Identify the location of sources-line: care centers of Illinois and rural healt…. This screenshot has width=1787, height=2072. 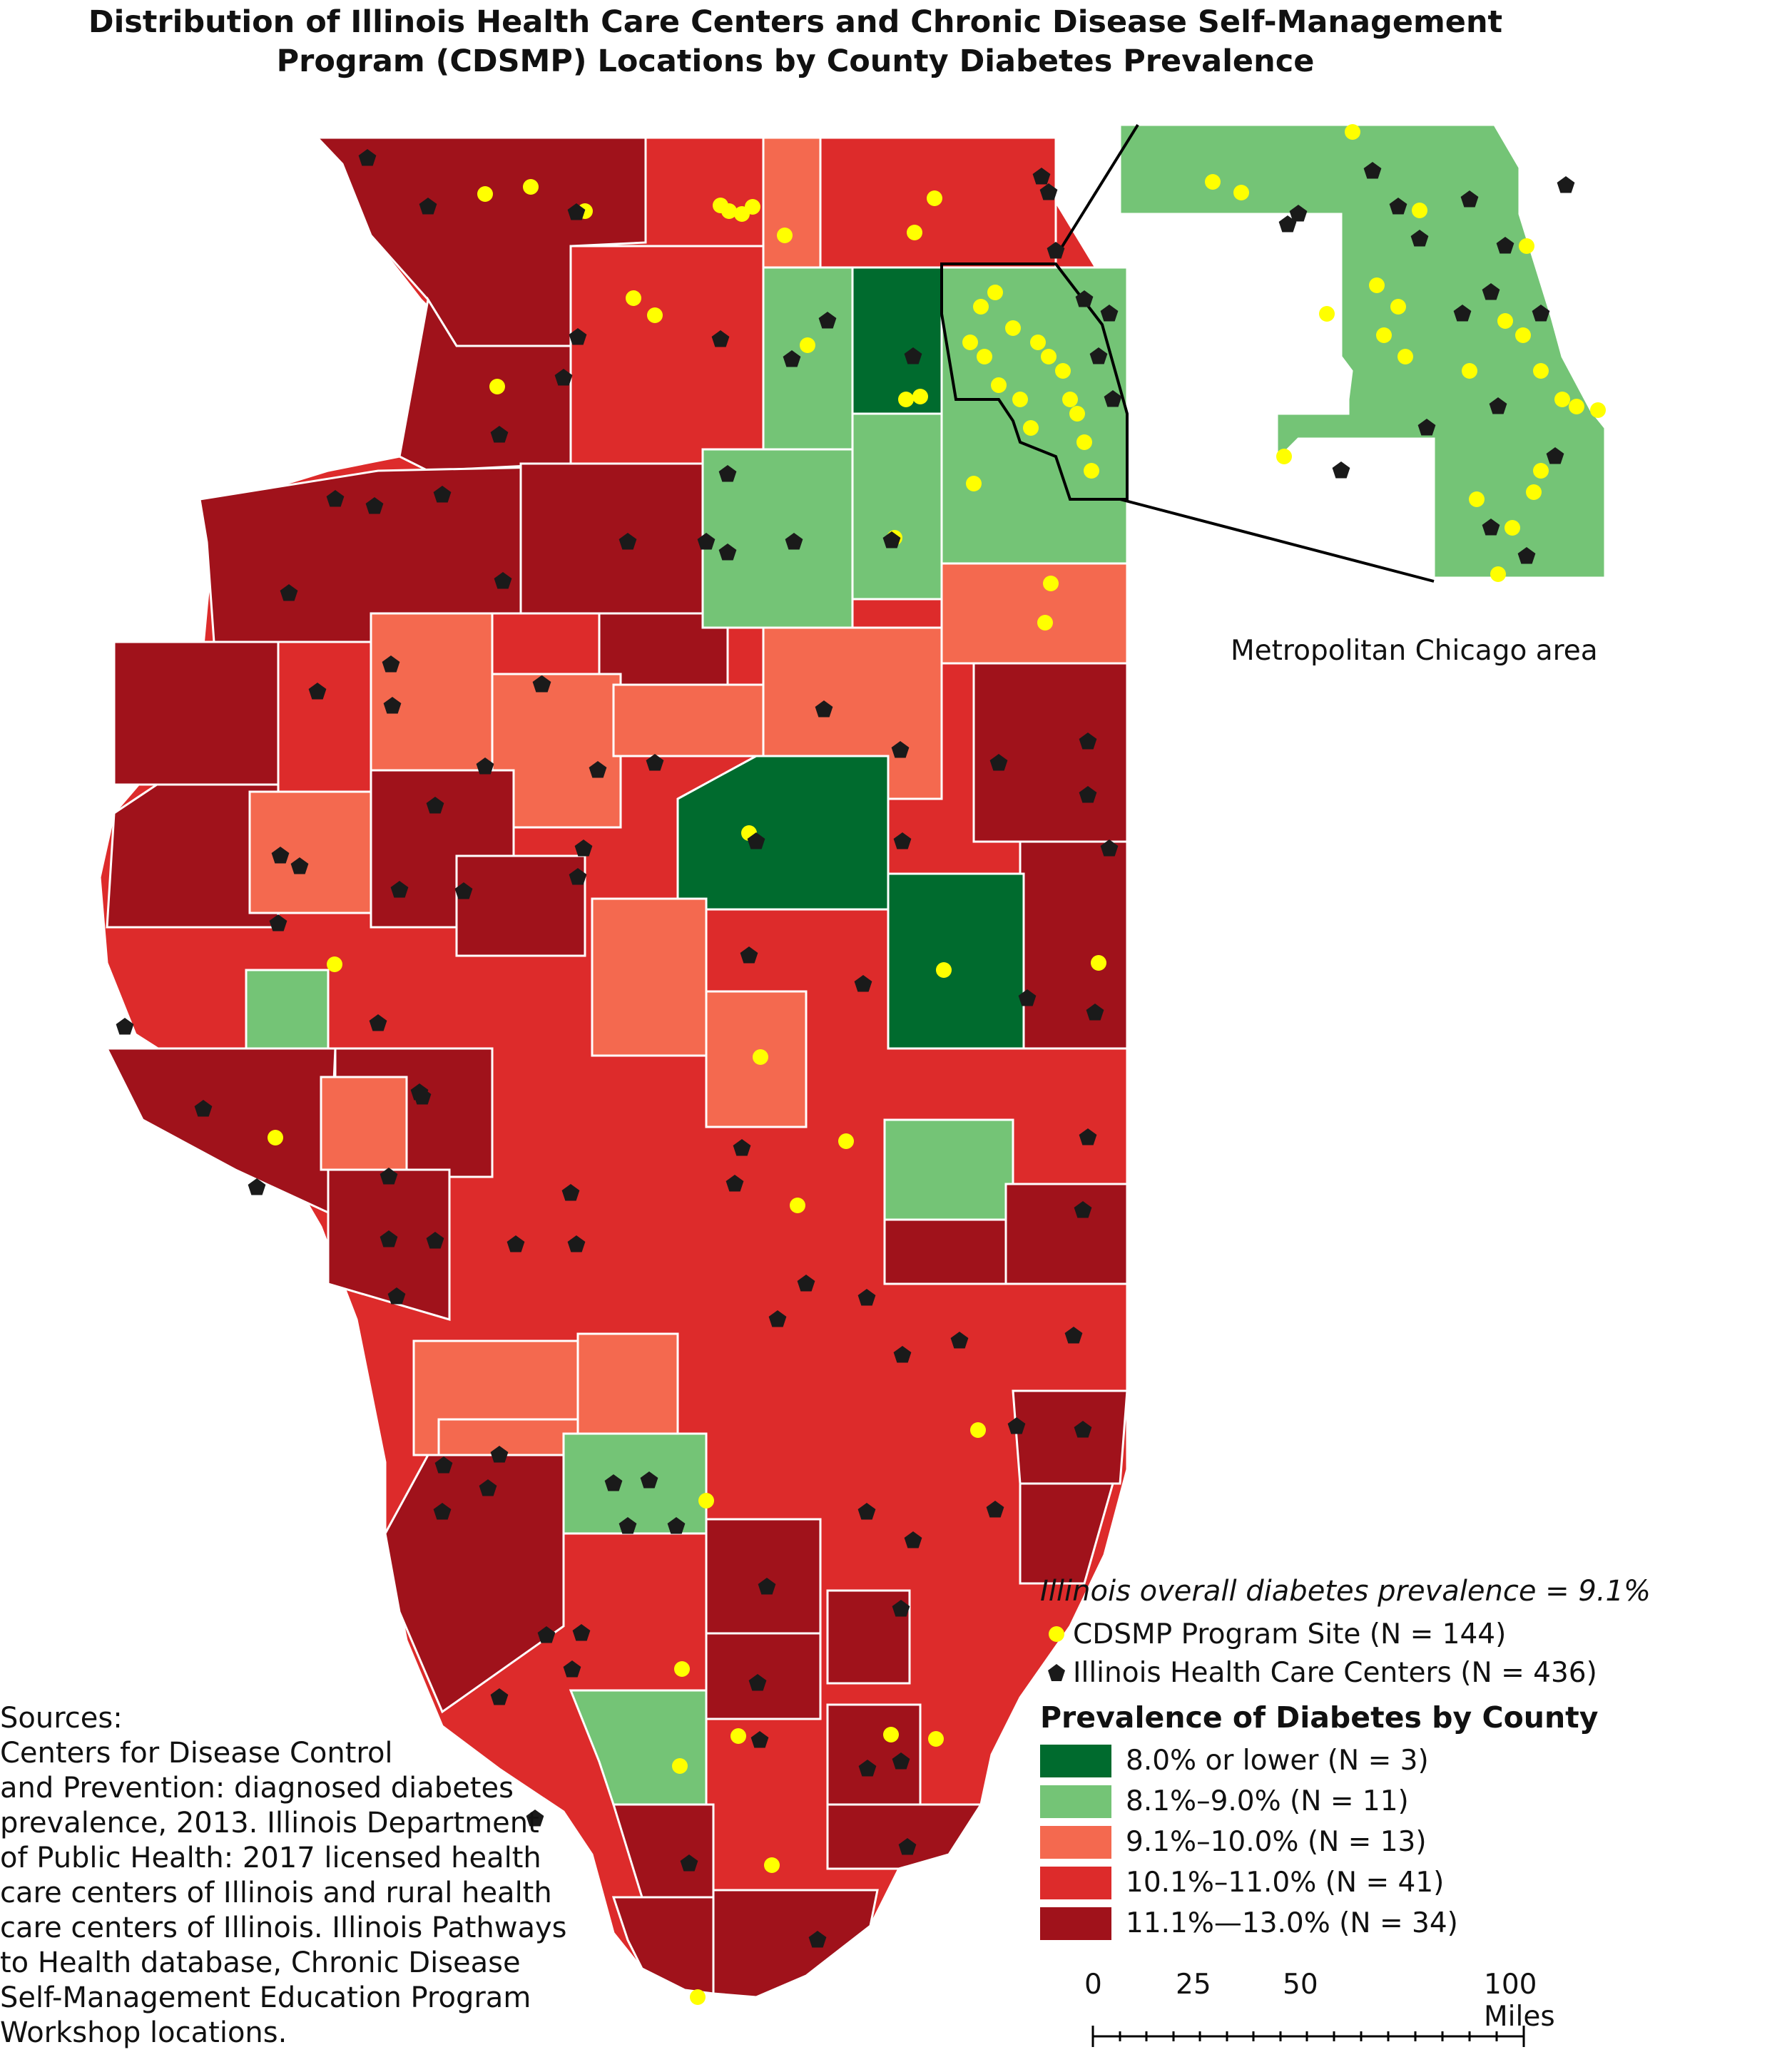
(276, 1893).